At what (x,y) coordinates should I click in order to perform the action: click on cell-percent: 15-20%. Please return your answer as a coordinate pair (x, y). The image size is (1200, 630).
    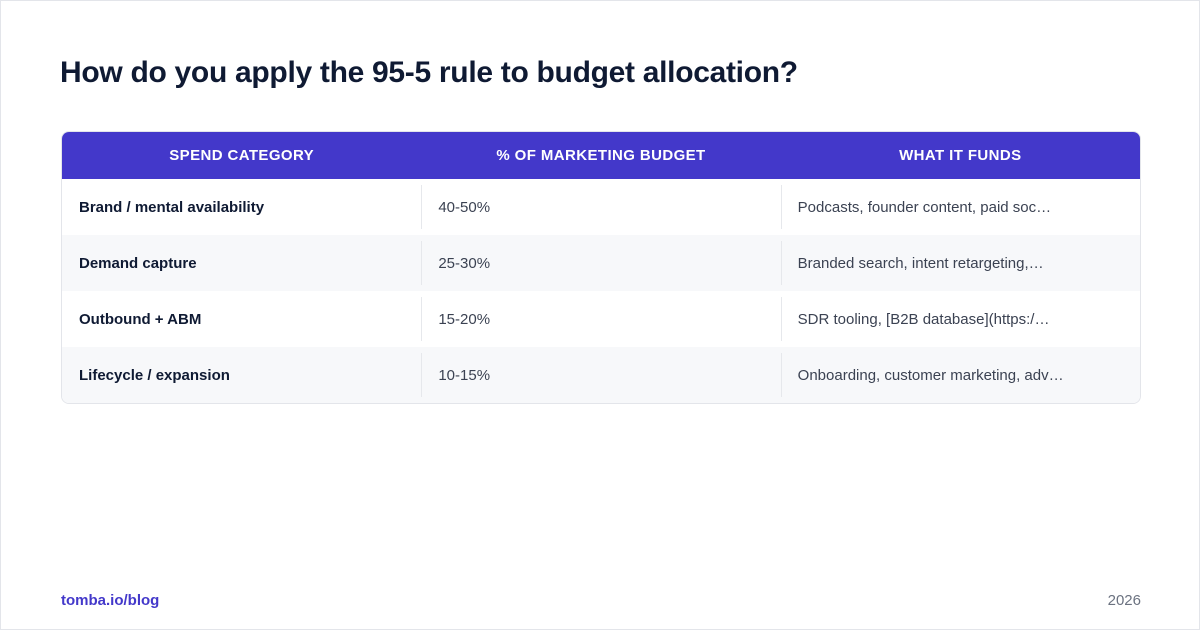
    Looking at the image, I should click on (600, 319).